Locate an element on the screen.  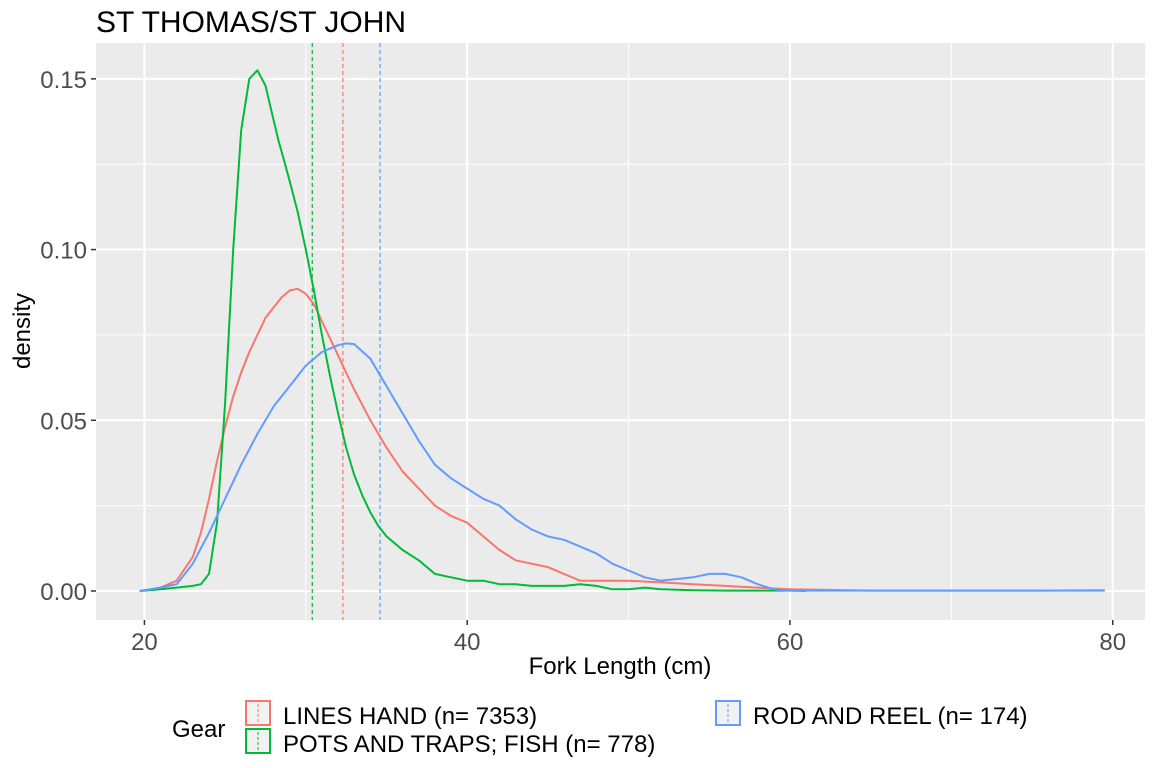
legend-label: ROD AND REEL (n= 174) is located at coordinates (890, 716).